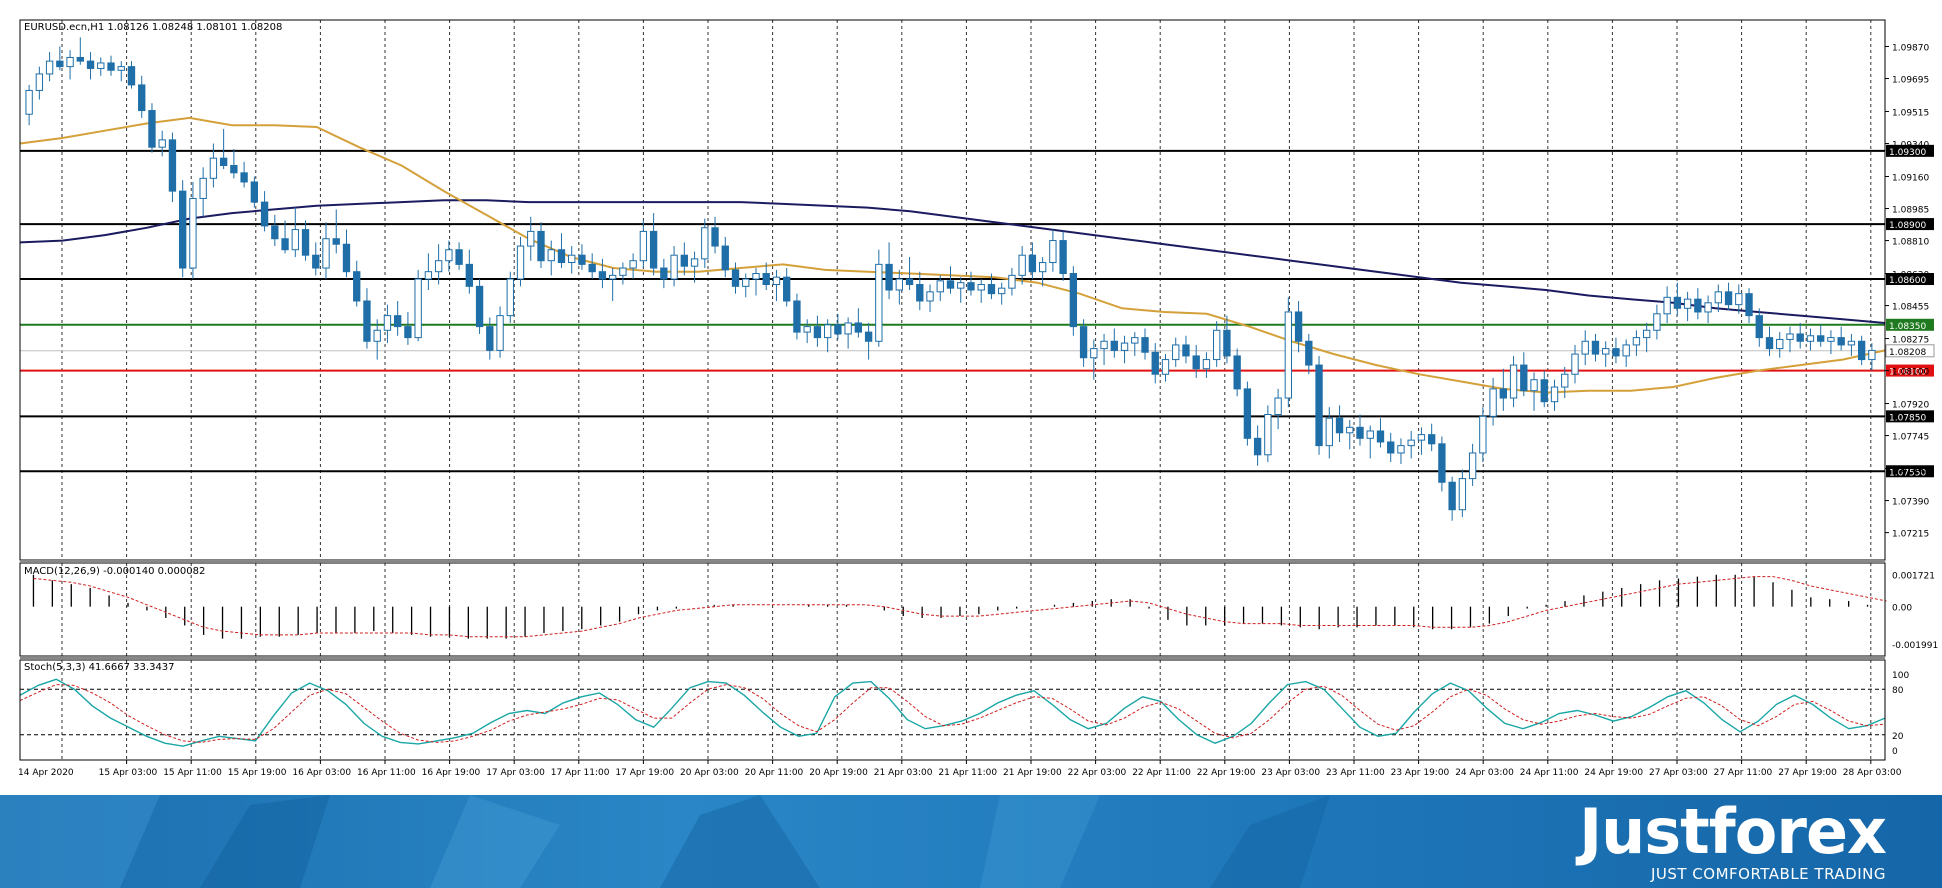  Describe the element at coordinates (1907, 473) in the screenshot. I see `level-label: 1.07550` at that location.